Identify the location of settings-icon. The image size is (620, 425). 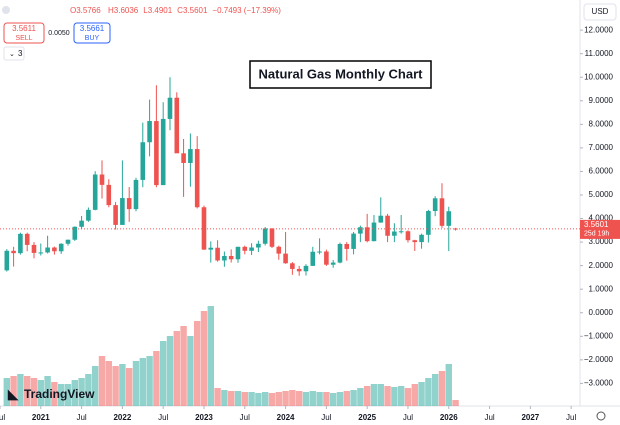
(601, 416).